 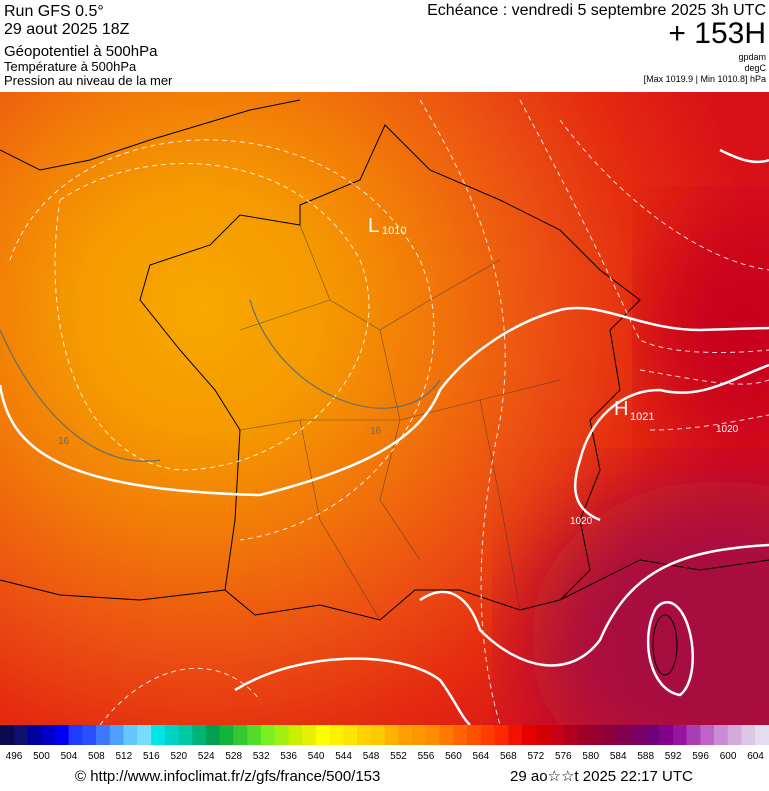 I want to click on scale-label: 496, so click(x=14, y=756).